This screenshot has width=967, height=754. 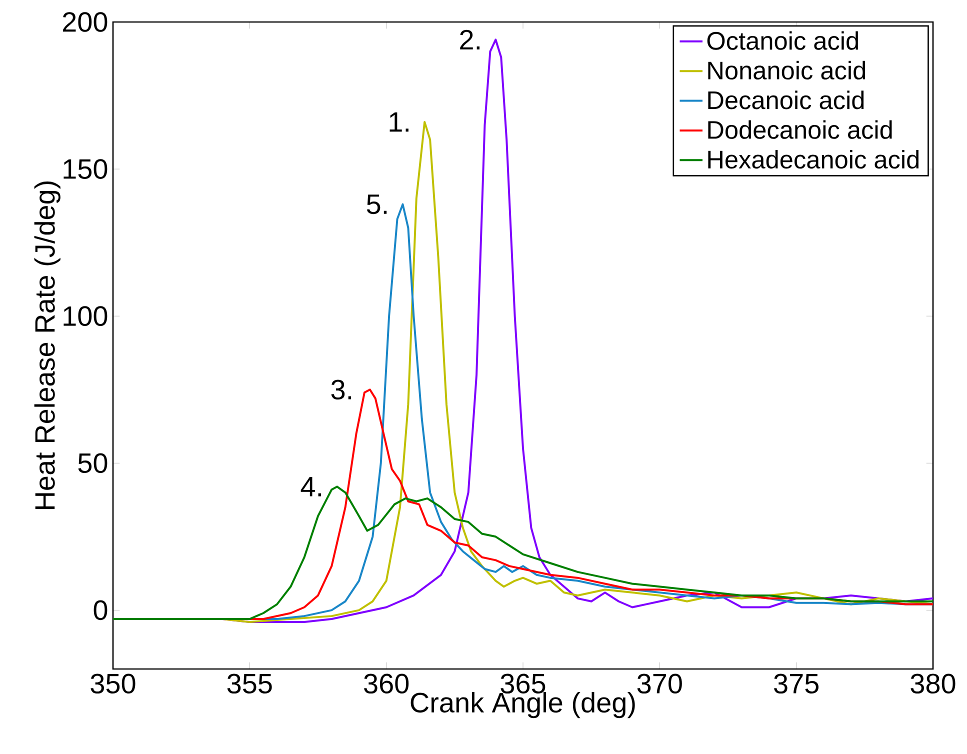 What do you see at coordinates (787, 70) in the screenshot?
I see `legend-label: Nonanoic acid` at bounding box center [787, 70].